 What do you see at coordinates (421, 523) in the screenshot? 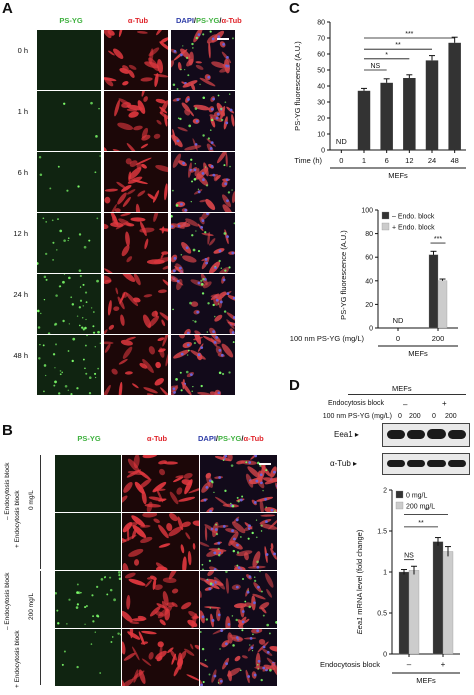
I see `significance-label: **` at bounding box center [421, 523].